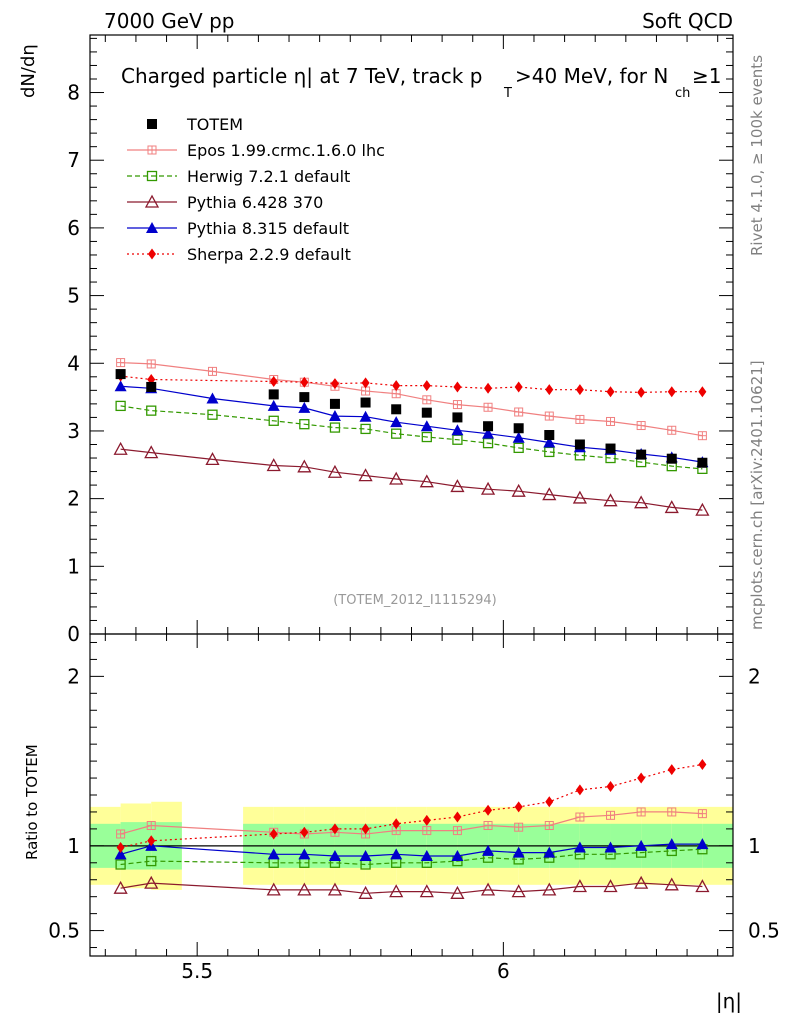  I want to click on ratio-tick-label-r-1: 1, so click(754, 846).